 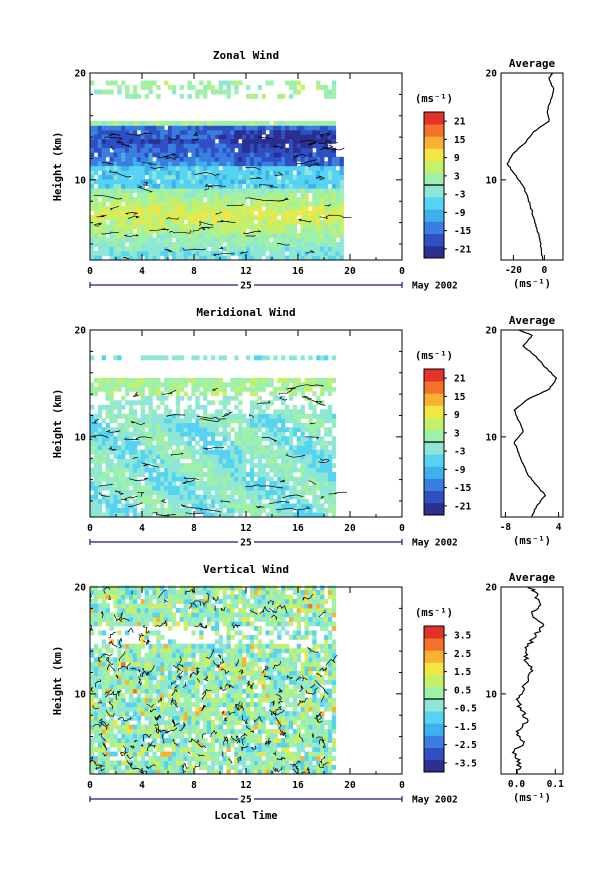 What do you see at coordinates (434, 411) in the screenshot?
I see `colorbar-segment` at bounding box center [434, 411].